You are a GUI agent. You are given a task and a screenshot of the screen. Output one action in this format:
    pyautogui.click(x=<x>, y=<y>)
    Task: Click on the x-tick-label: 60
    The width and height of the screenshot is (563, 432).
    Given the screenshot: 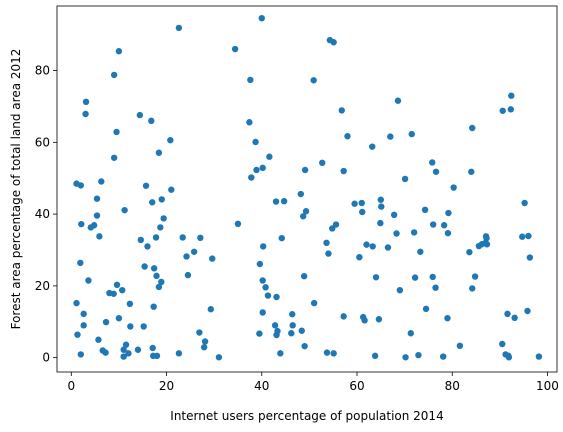 What is the action you would take?
    pyautogui.click(x=356, y=386)
    